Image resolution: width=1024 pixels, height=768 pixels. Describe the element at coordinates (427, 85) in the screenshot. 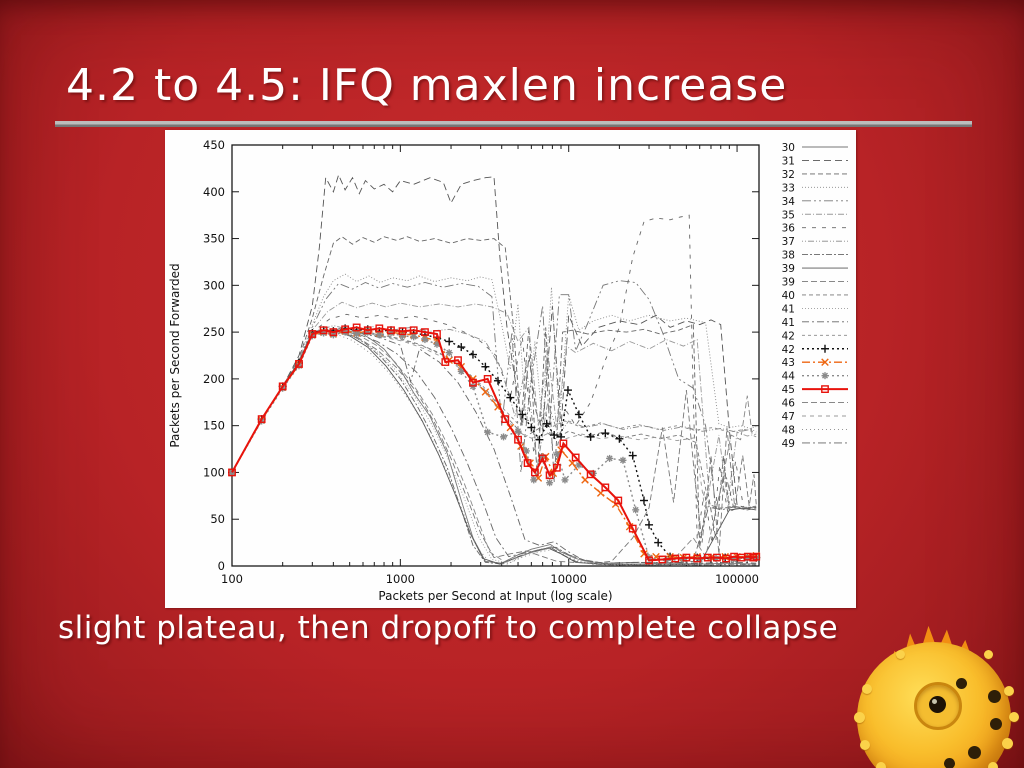

I see `slide-title: 4.2 to 4.5: IFQ maxlen increase` at that location.